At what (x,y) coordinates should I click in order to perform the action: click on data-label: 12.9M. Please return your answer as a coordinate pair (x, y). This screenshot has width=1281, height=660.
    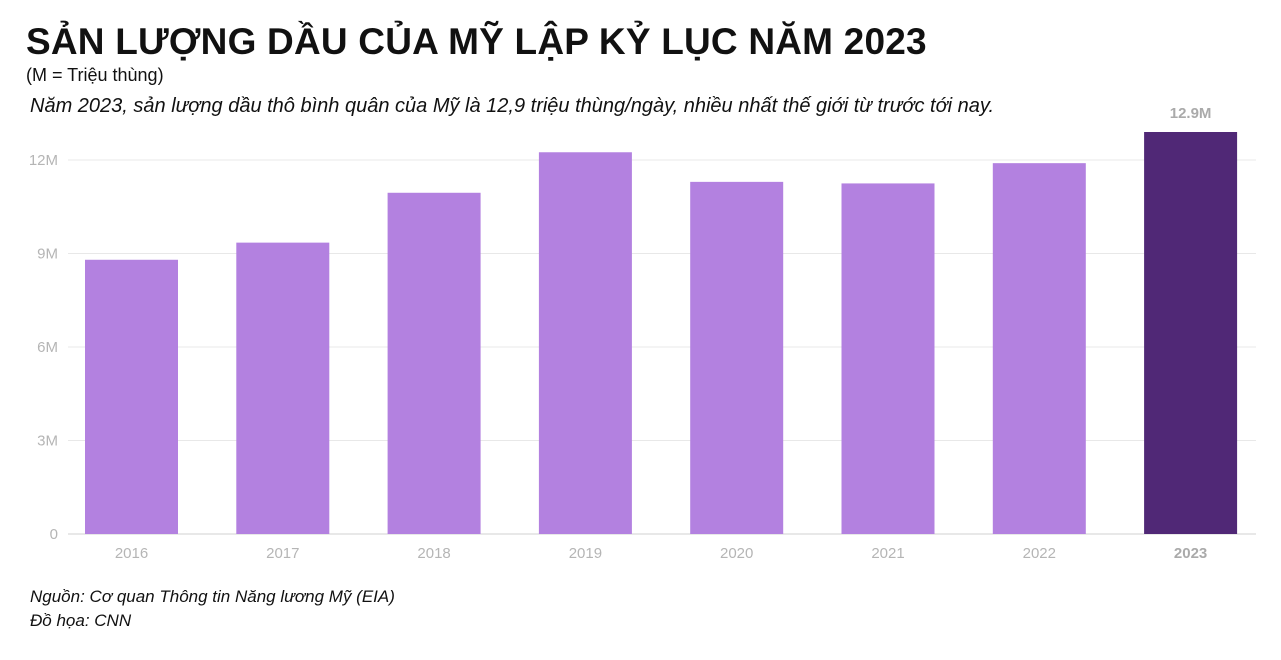
    Looking at the image, I should click on (1191, 113).